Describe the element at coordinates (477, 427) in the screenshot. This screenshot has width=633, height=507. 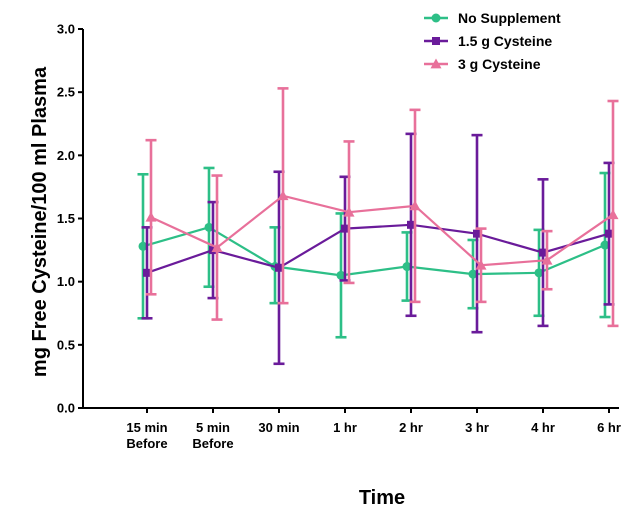
I see `x-tick-label: 3 hr` at that location.